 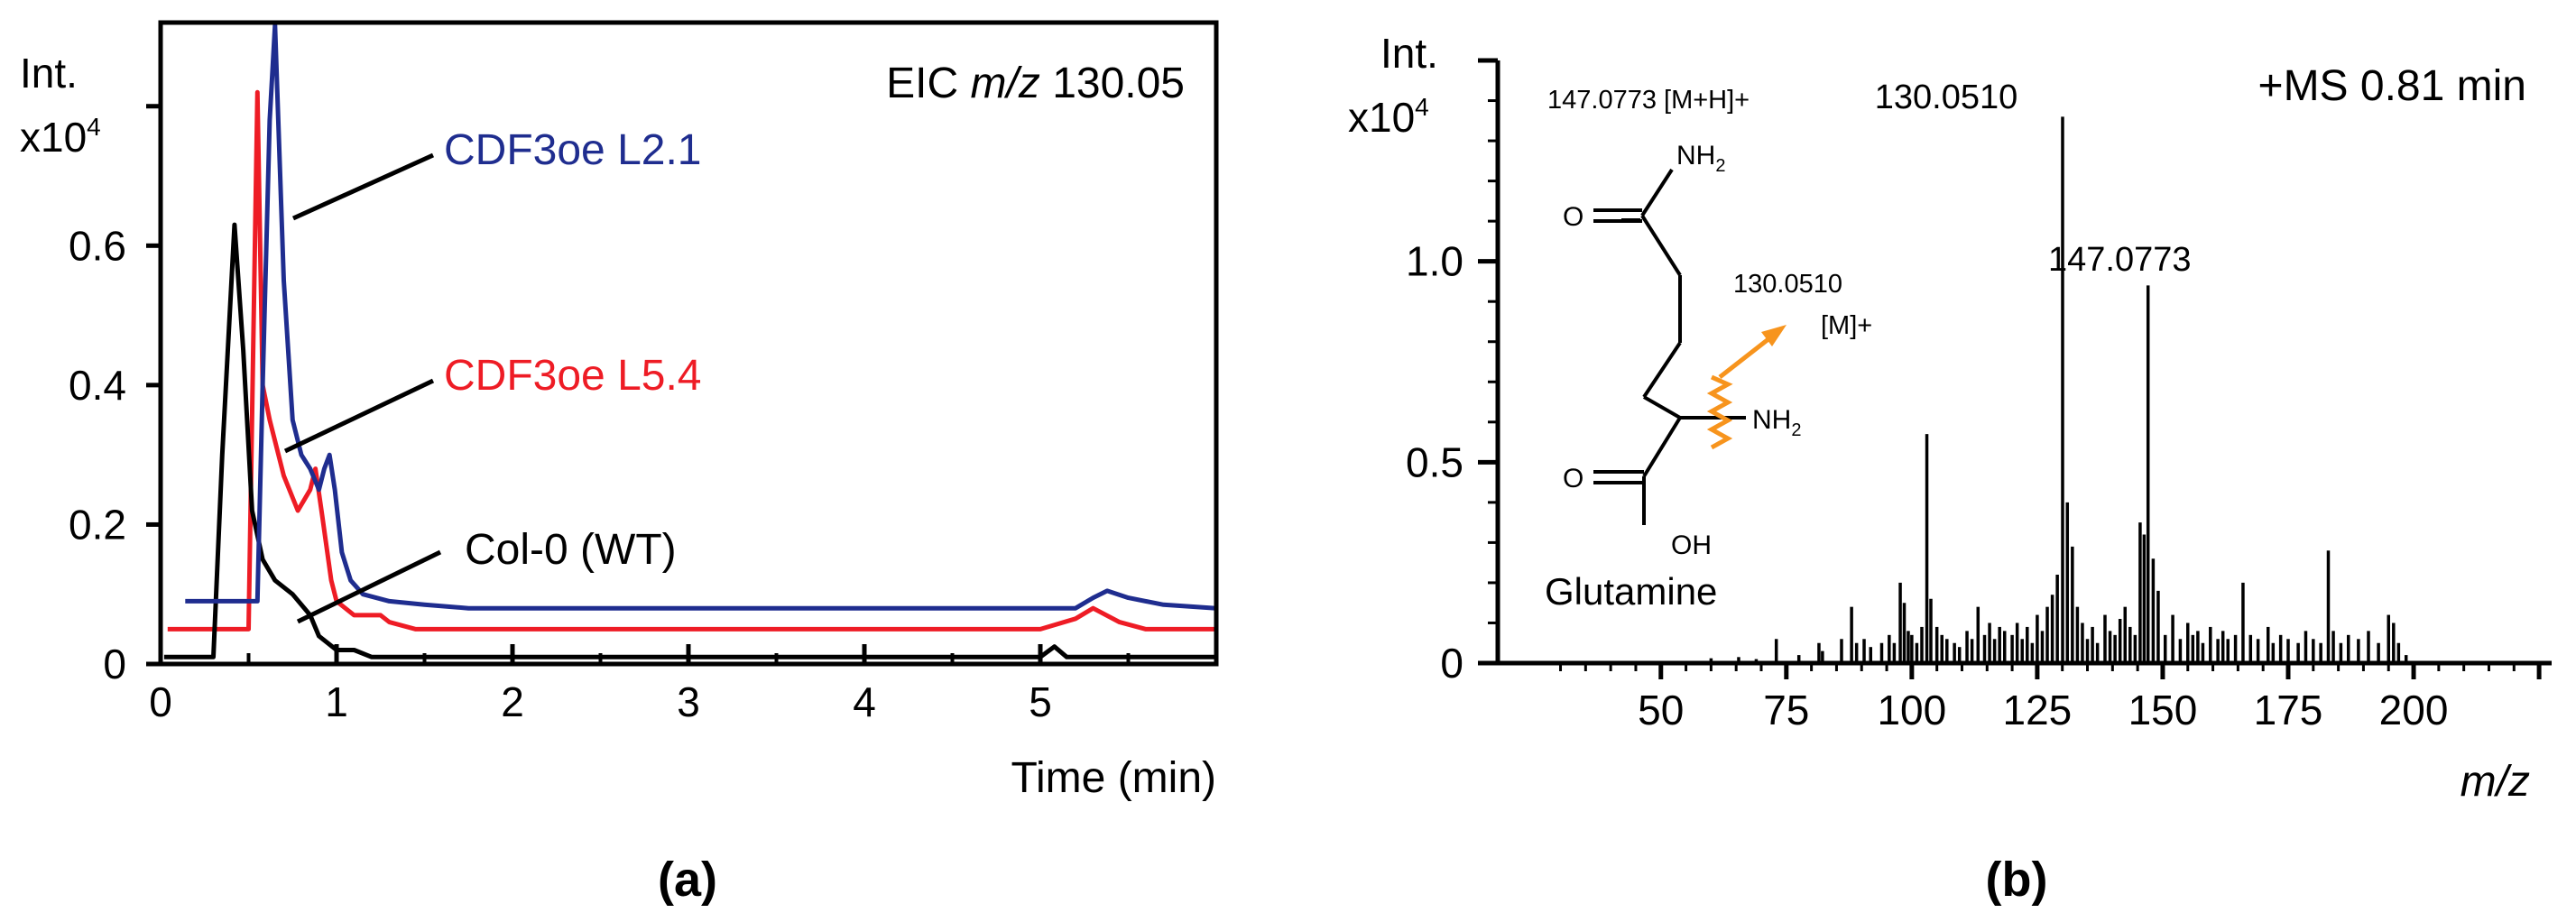 I want to click on b-x-tick-label: 100, so click(x=1911, y=710).